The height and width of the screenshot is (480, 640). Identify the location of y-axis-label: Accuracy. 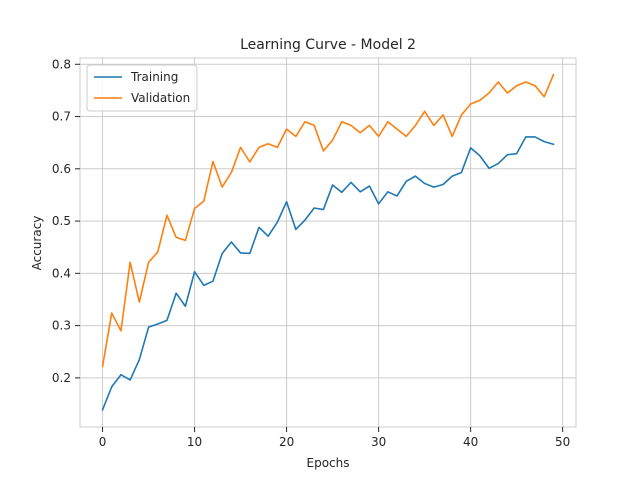
(37, 243).